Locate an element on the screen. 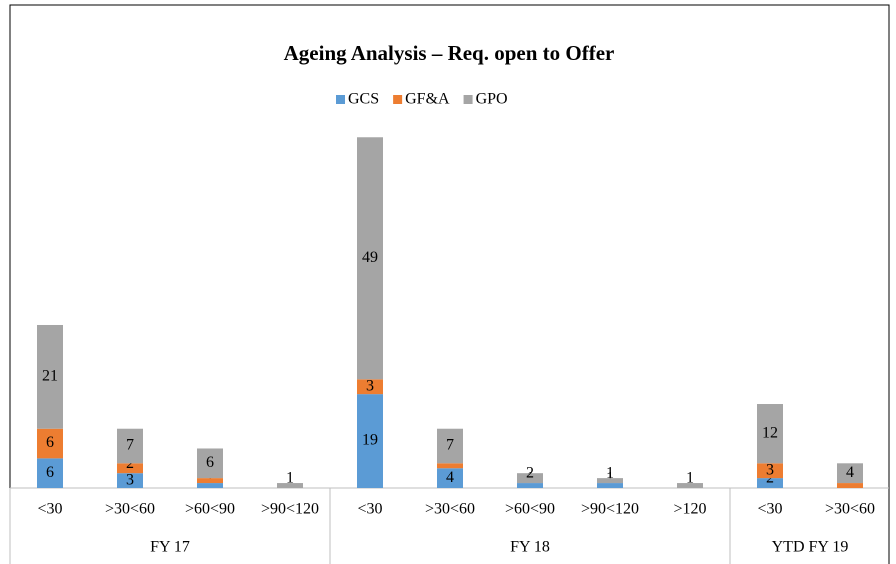 This screenshot has width=896, height=564. legend: GCS GF&A GPO is located at coordinates (422, 99).